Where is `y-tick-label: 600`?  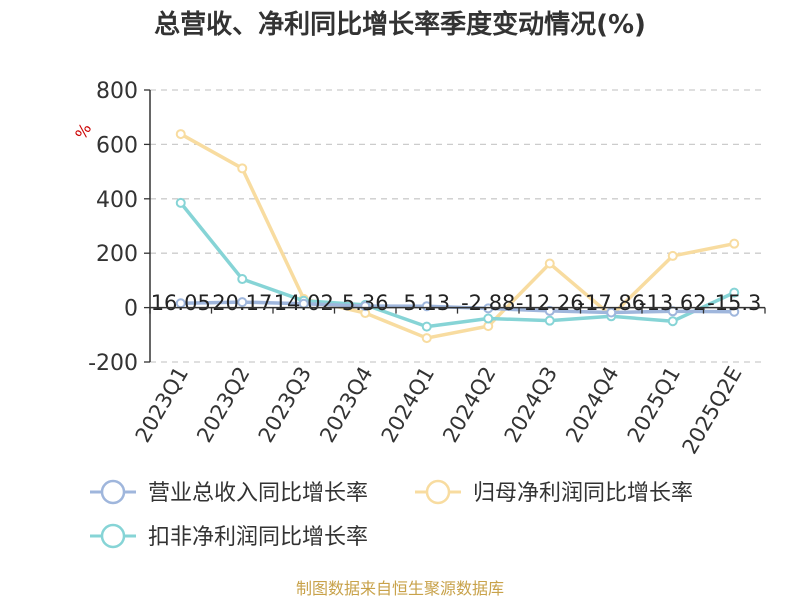
y-tick-label: 600 is located at coordinates (117, 145).